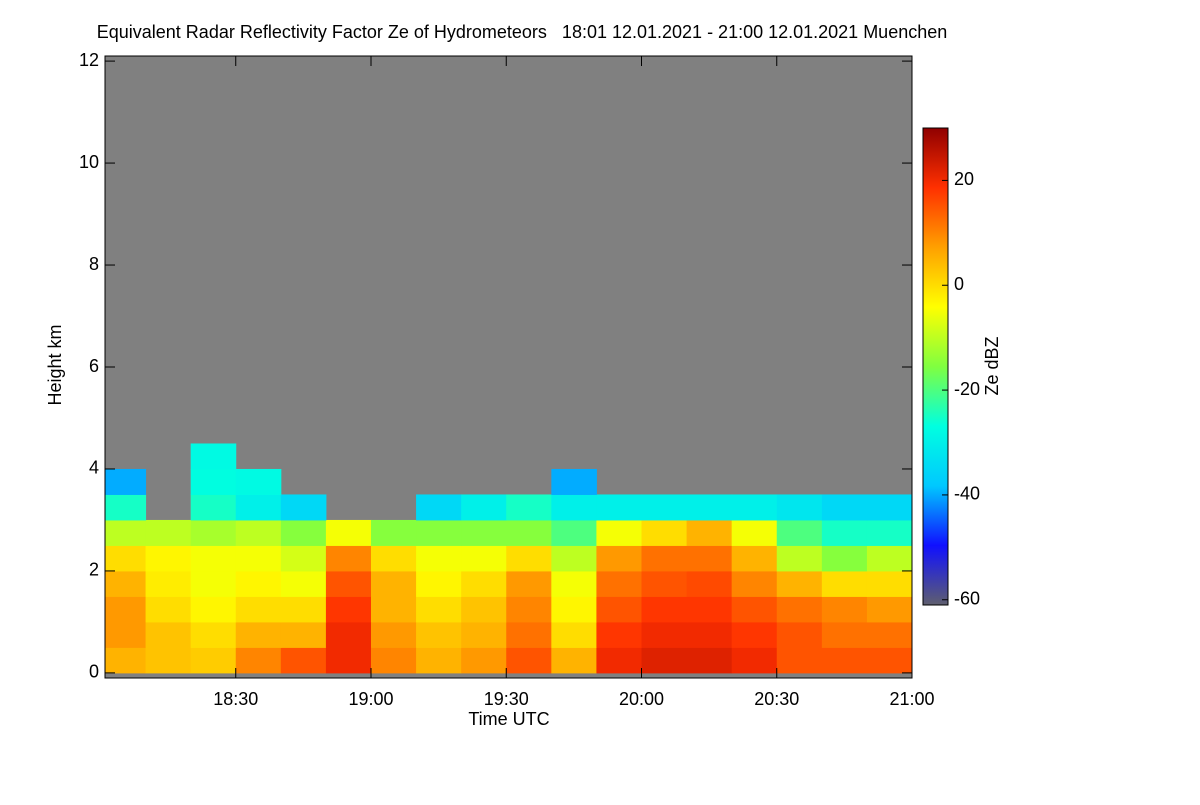  I want to click on x-tick-label: 18:30, so click(235, 699).